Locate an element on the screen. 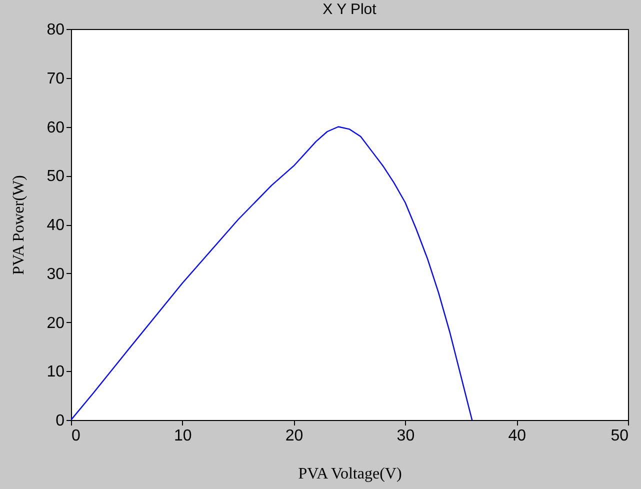 This screenshot has width=641, height=489. y-tick-label: 80 is located at coordinates (55, 30).